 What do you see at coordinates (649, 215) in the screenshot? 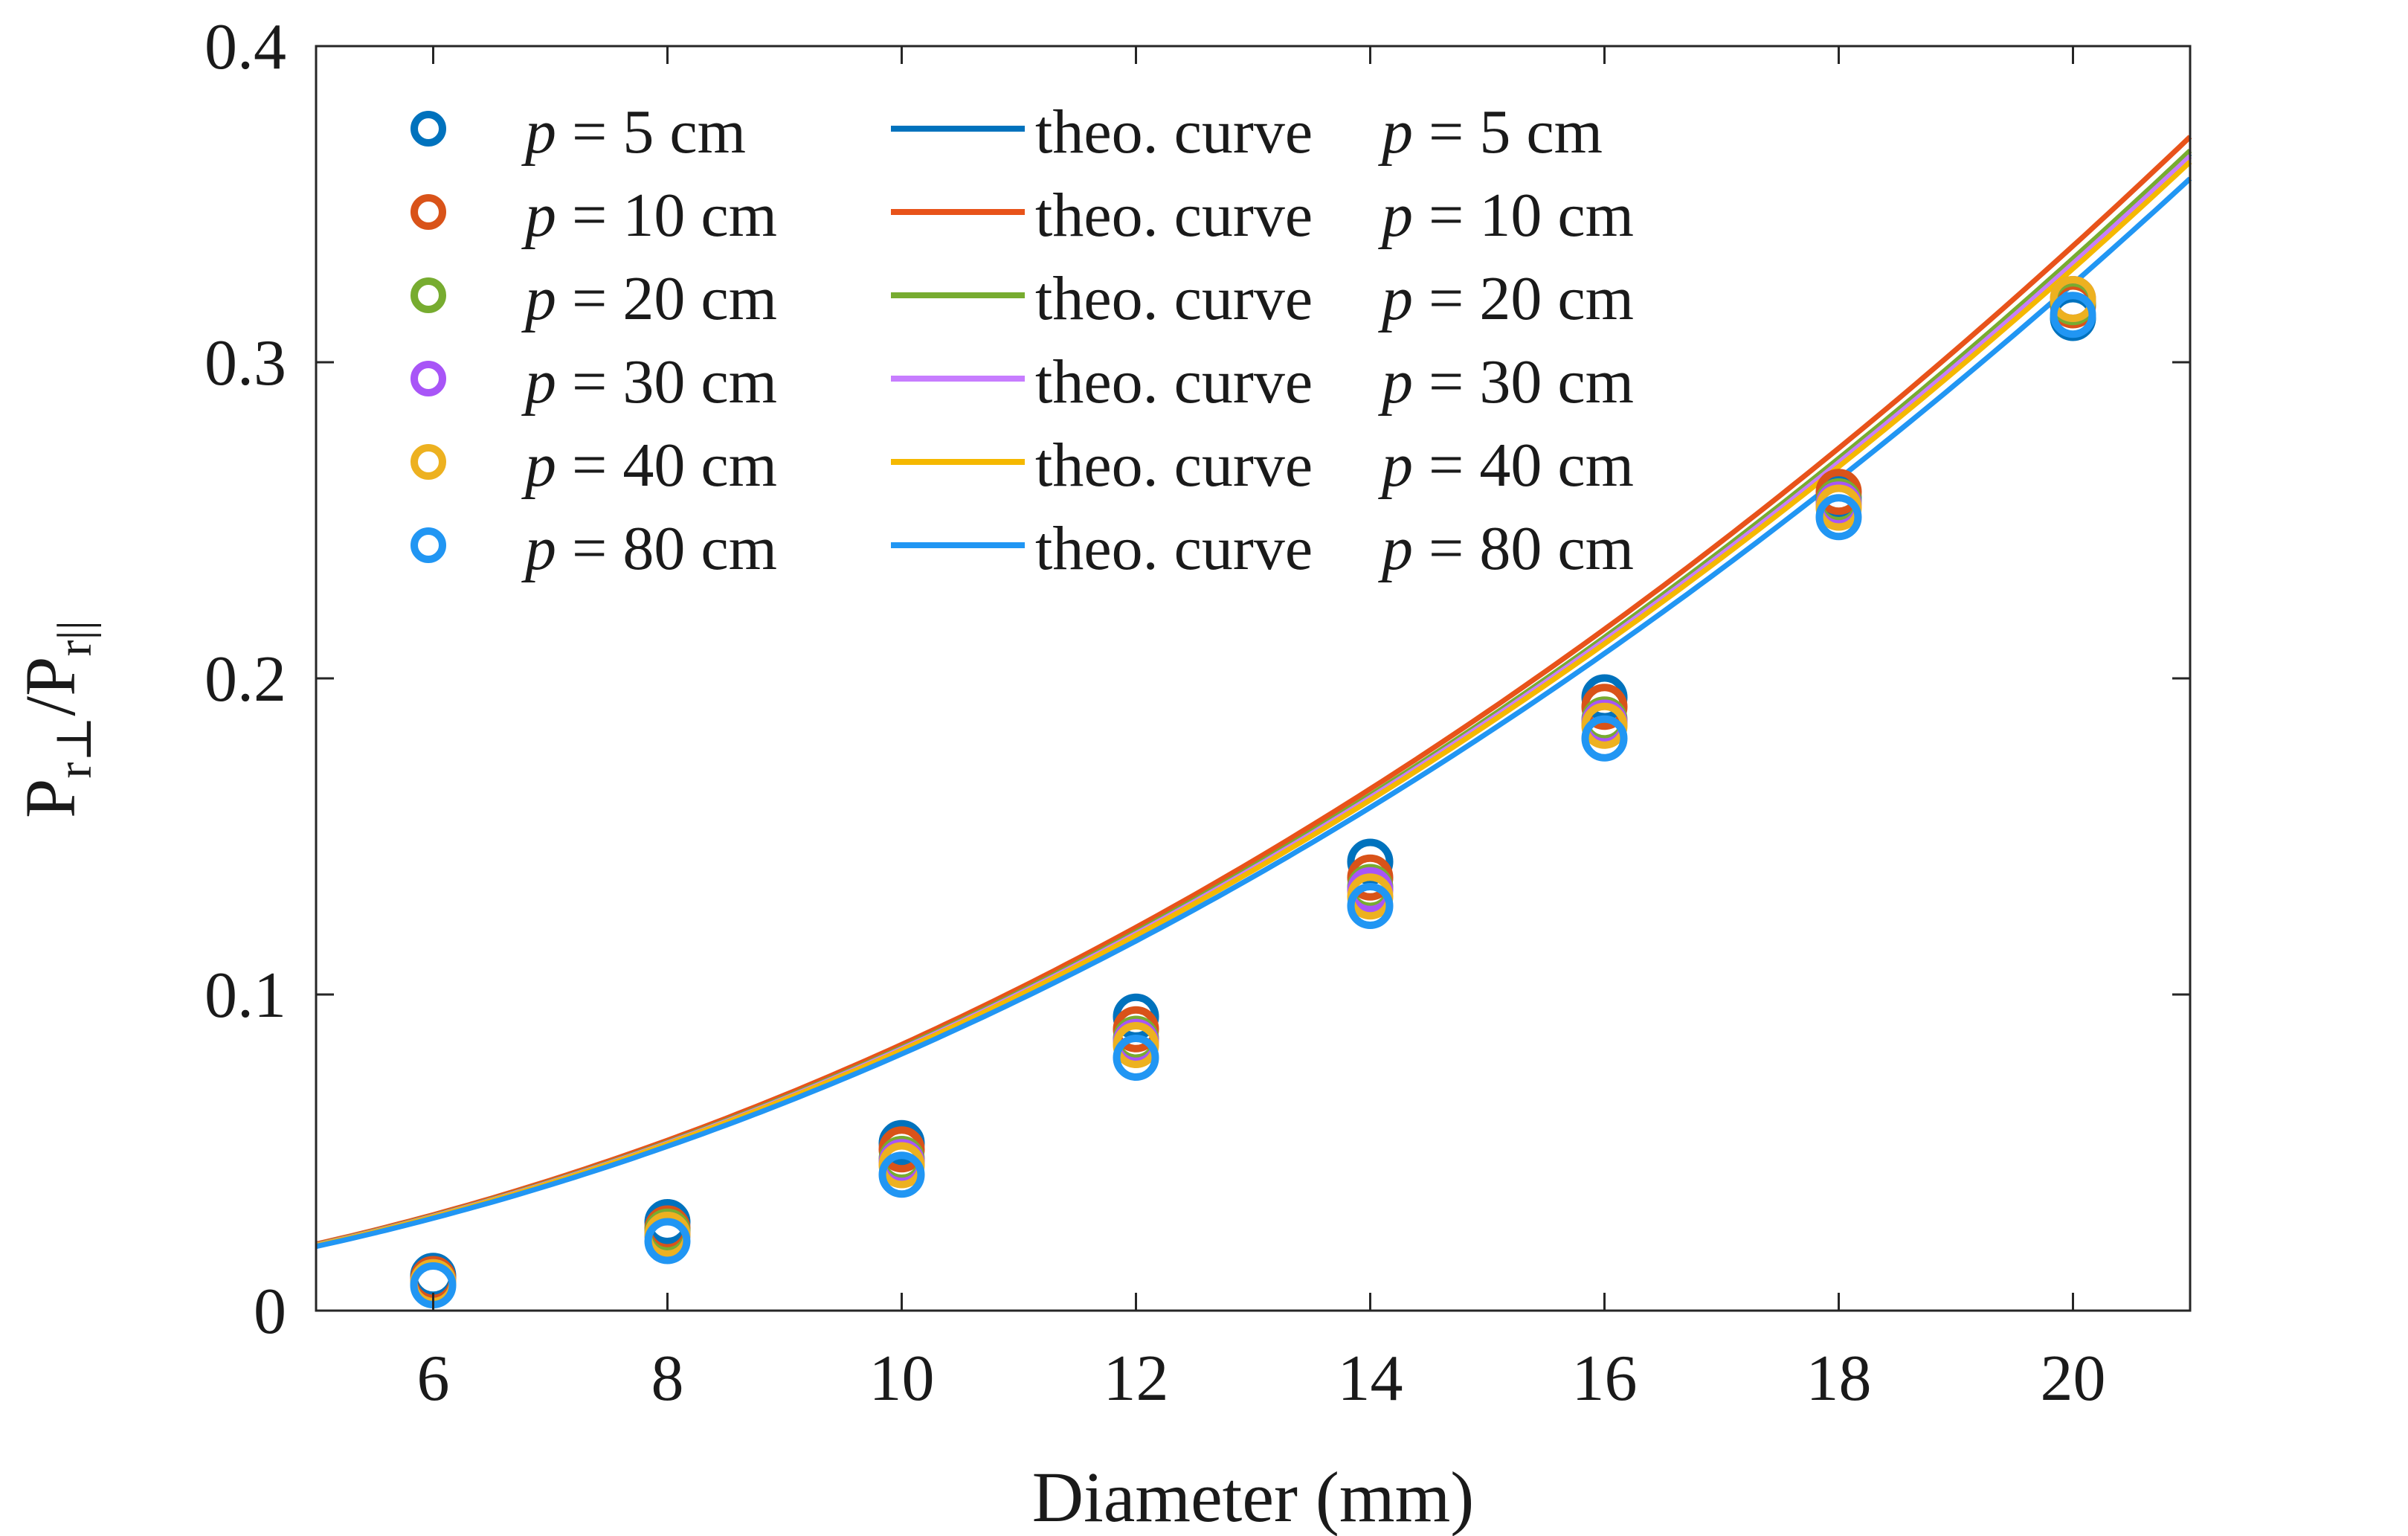
I see `legend-label-1: p = 10 cm` at bounding box center [649, 215].